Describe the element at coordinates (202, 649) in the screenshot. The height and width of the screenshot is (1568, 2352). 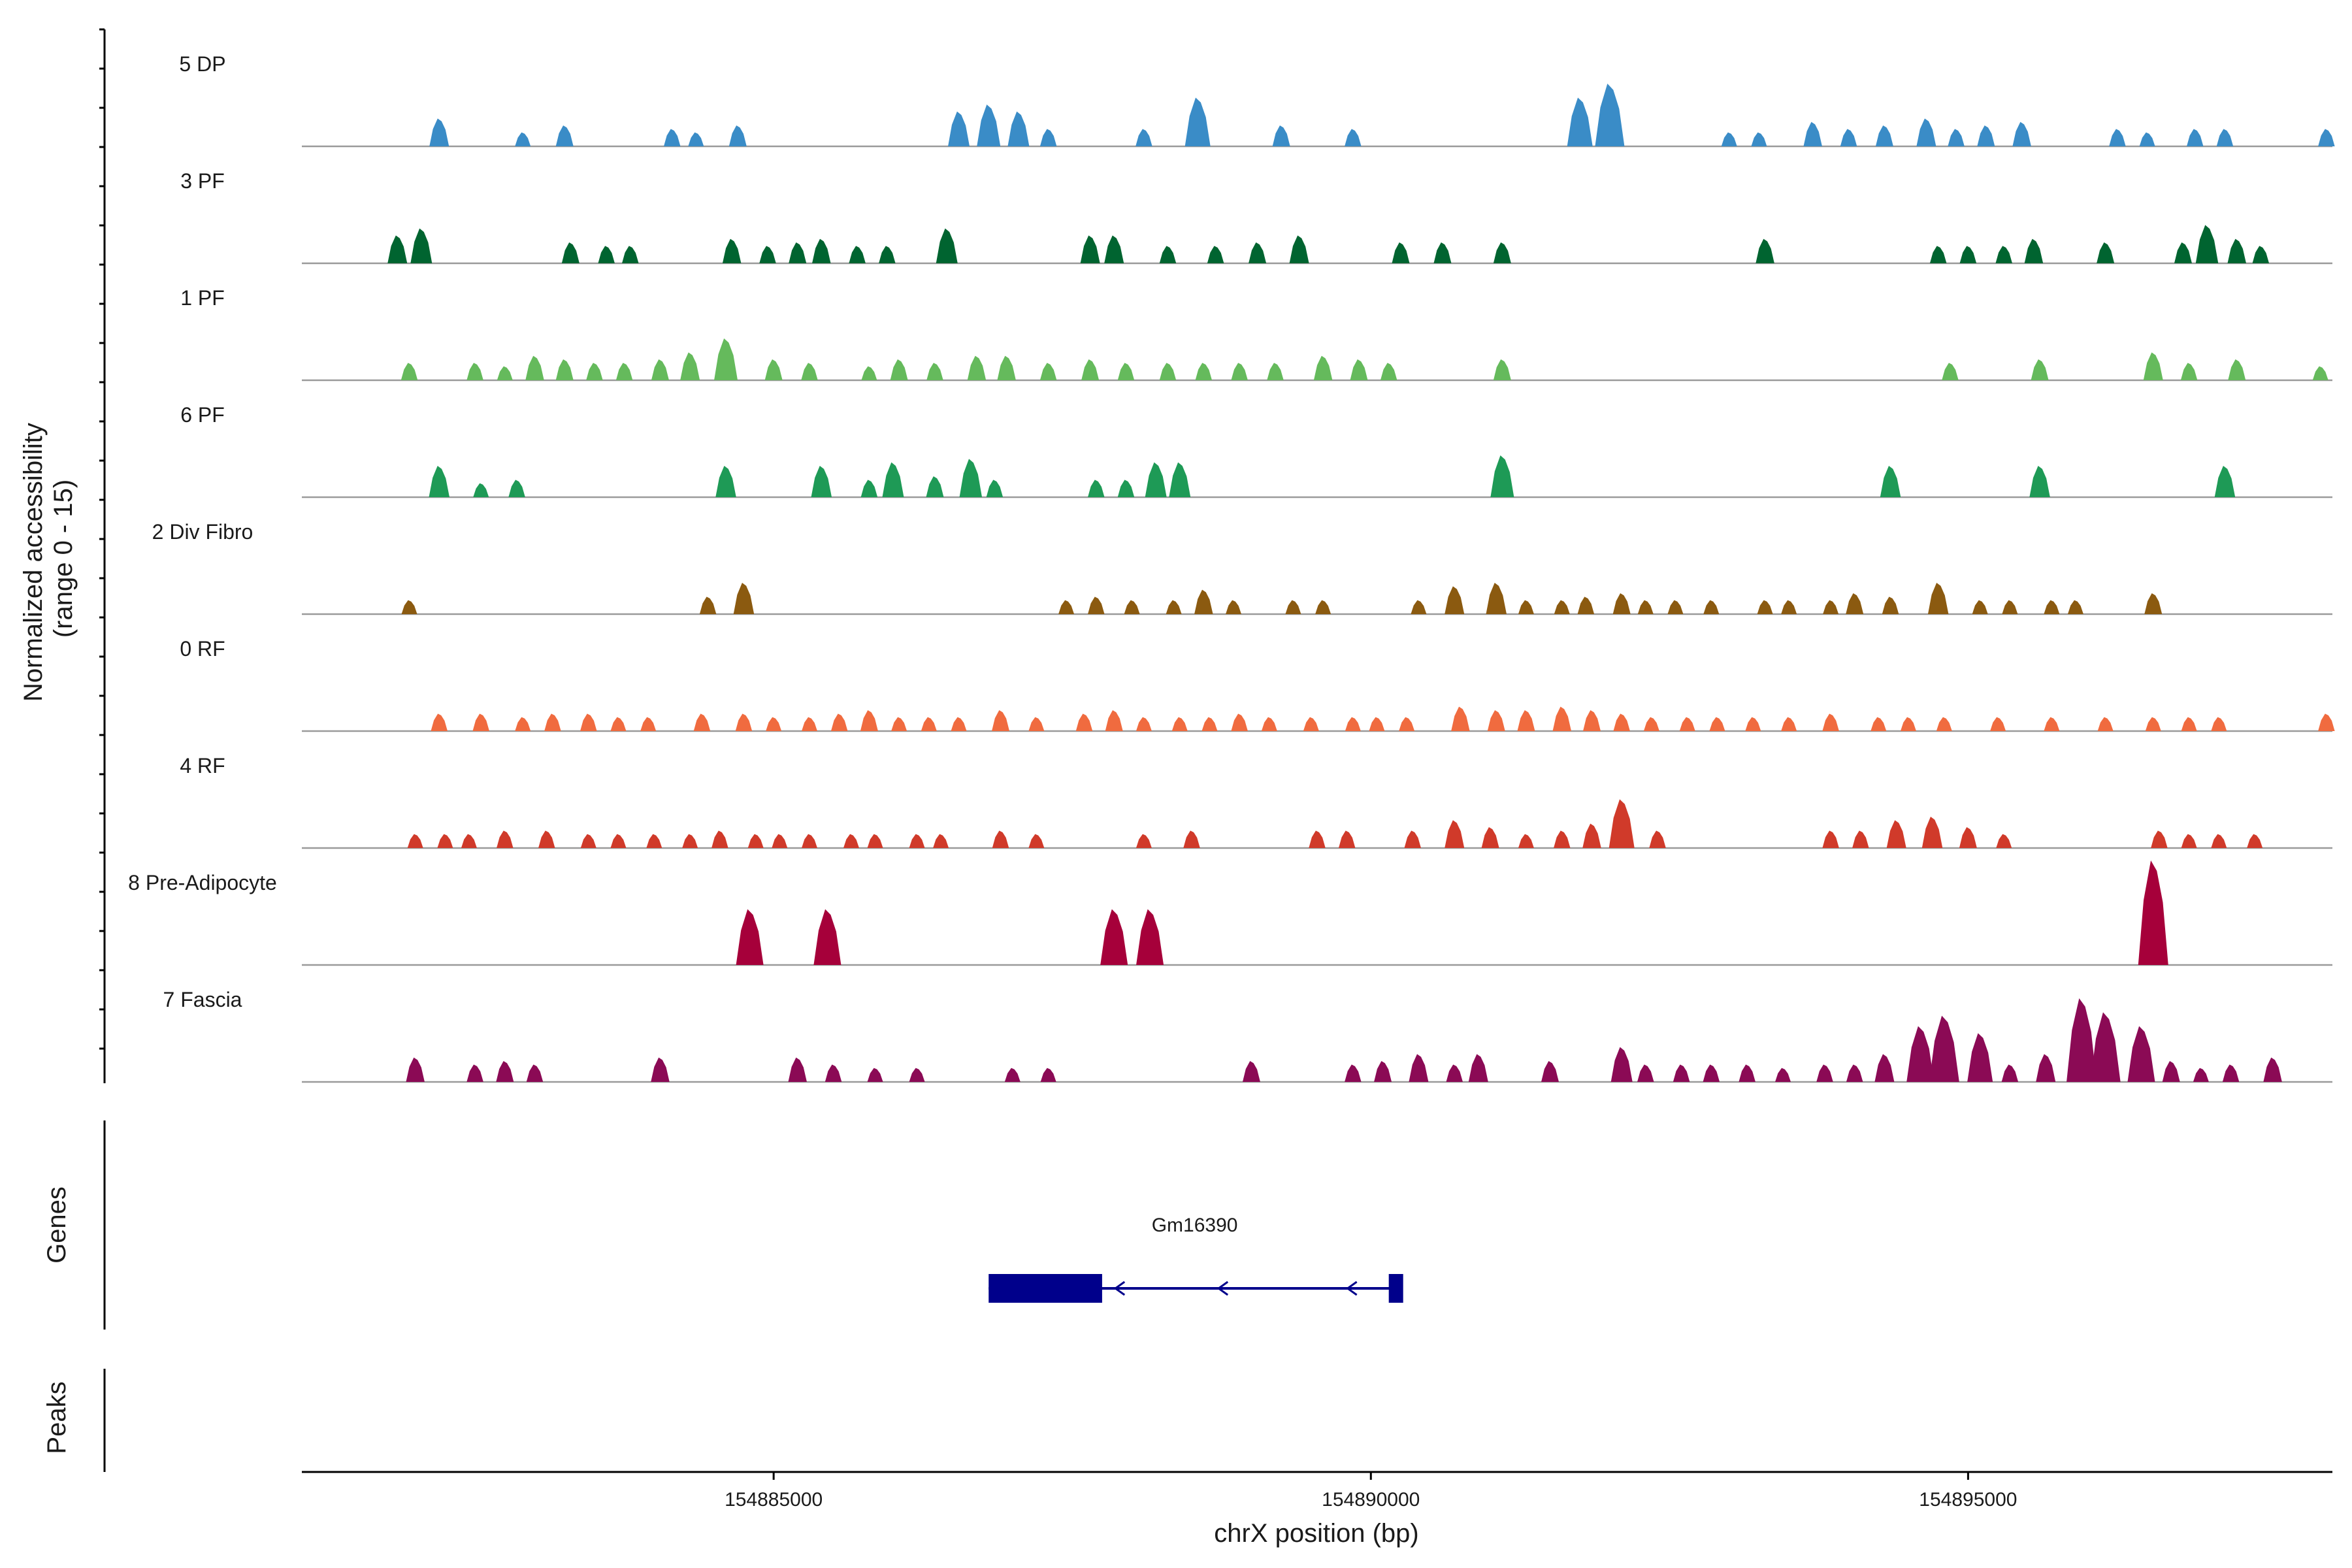
I see `track-label-0-rf: 0 RF` at that location.